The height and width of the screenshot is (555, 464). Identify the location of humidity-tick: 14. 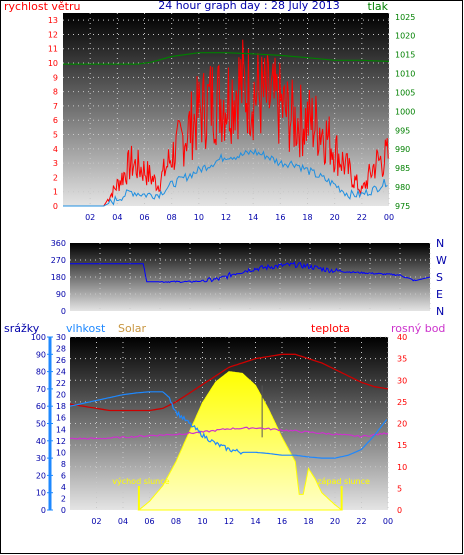
(61, 429).